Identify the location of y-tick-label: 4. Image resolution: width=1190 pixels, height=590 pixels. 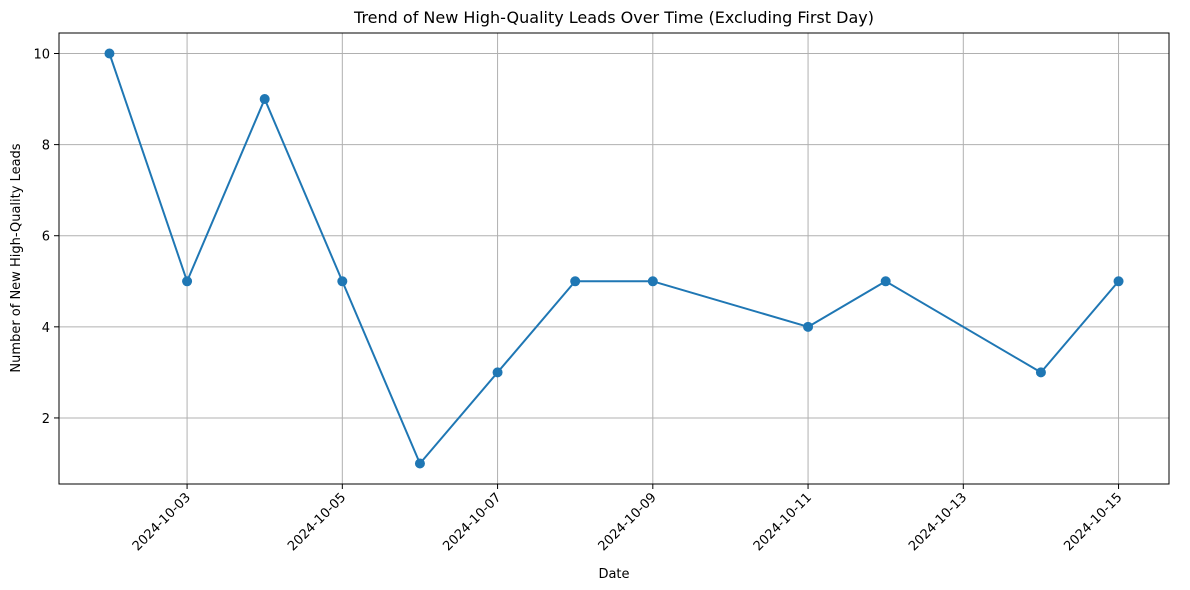
(46, 328).